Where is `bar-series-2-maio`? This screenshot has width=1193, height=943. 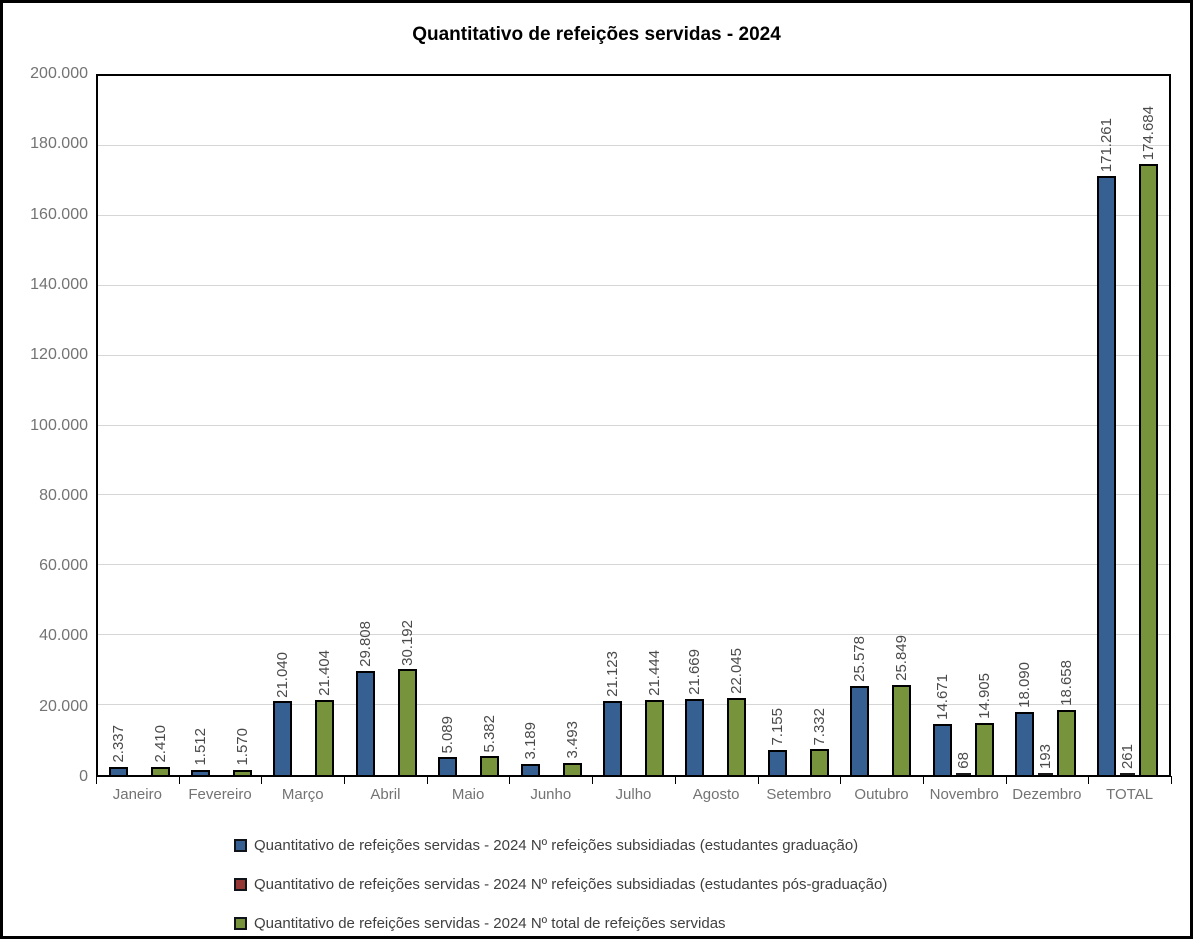
bar-series-2-maio is located at coordinates (490, 765).